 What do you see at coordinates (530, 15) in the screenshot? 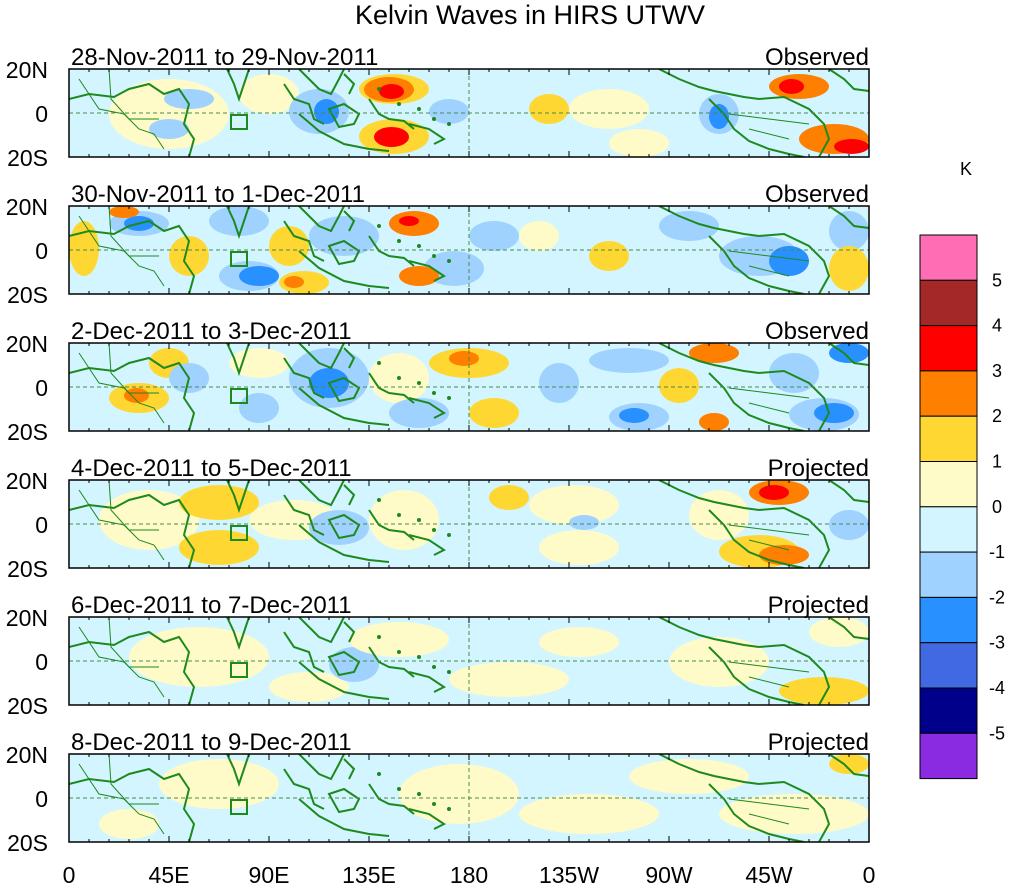
I see `figure-title: Kelvin Waves in HIRS UTWV` at bounding box center [530, 15].